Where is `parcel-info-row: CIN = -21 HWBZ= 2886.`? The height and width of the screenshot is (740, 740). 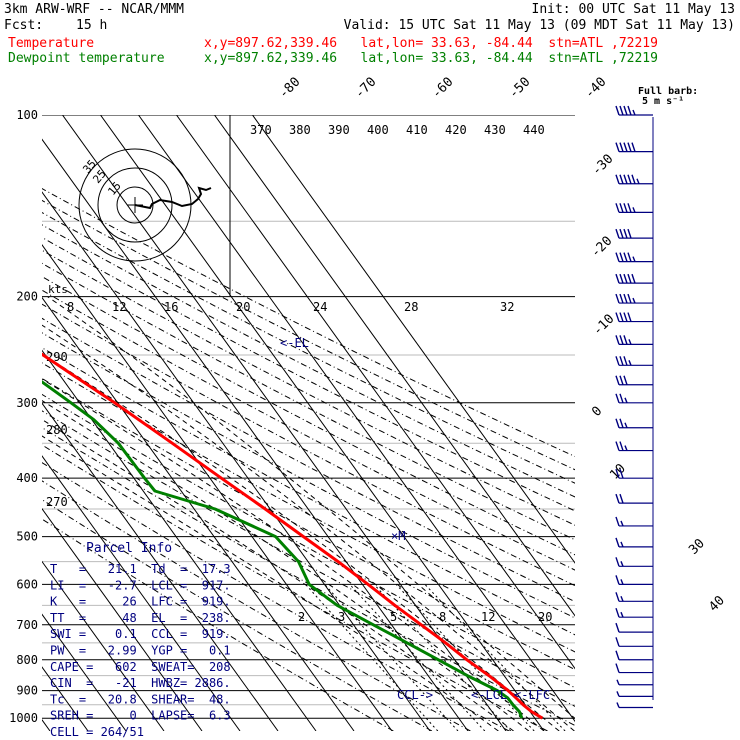
parcel-info-row: CIN = -21 HWBZ= 2886. is located at coordinates (140, 683).